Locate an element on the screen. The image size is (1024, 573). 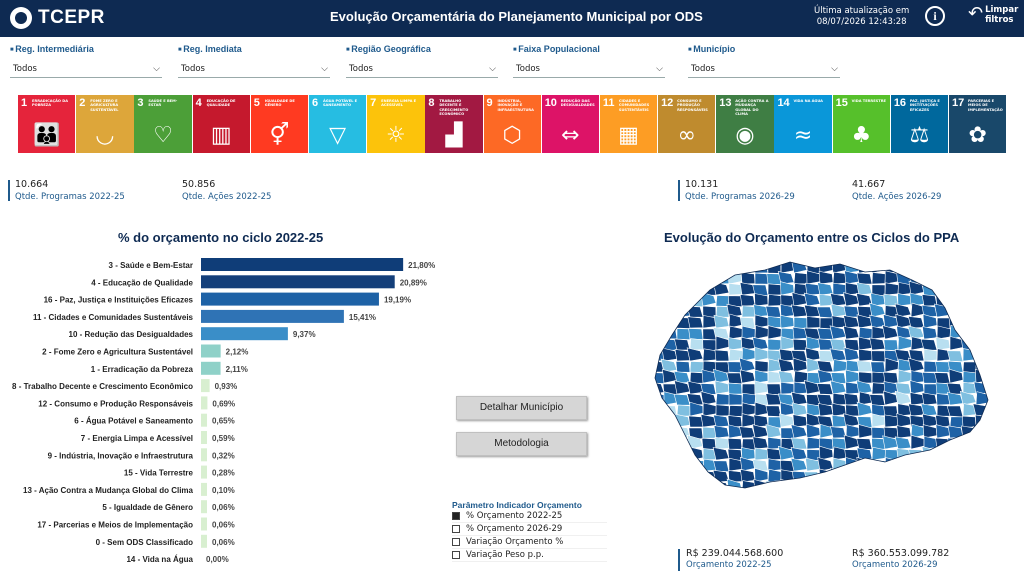
ods-tile-7: 7 Energia limpa e acessível ☼ is located at coordinates (396, 124).